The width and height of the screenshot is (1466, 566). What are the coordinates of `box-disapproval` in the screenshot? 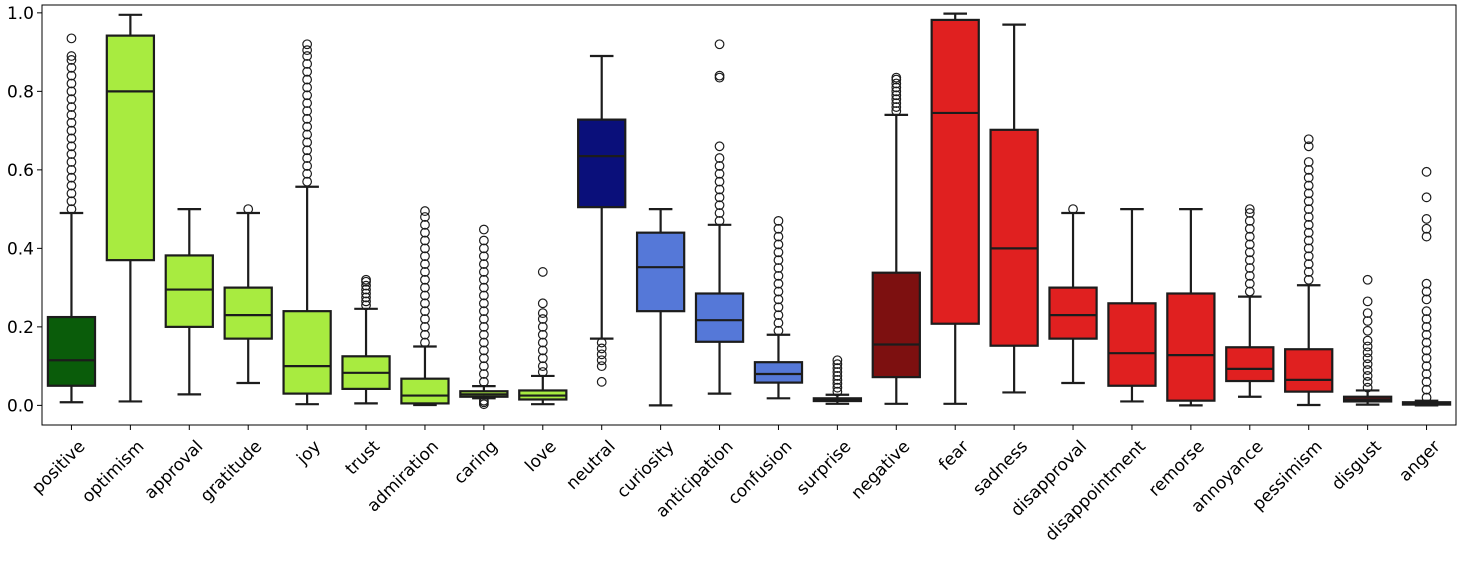 It's located at (1073, 294).